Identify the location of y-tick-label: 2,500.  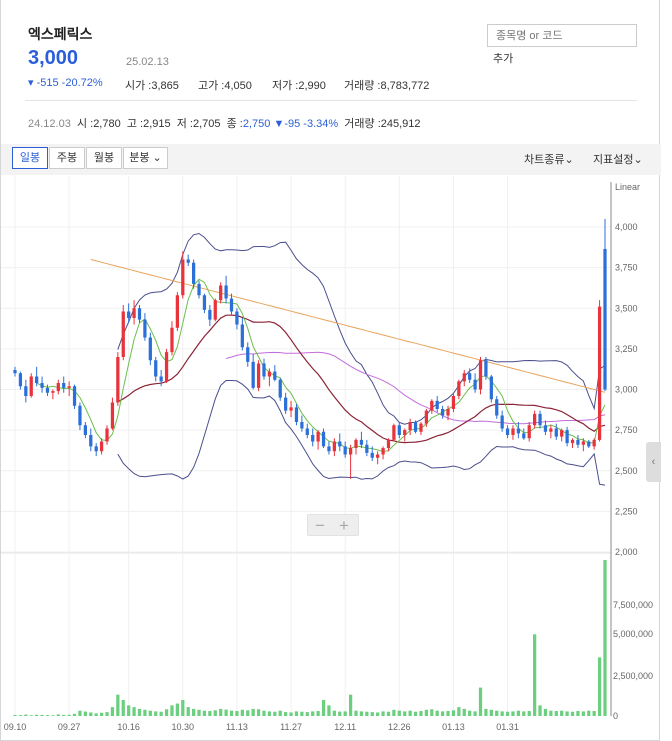
(626, 471).